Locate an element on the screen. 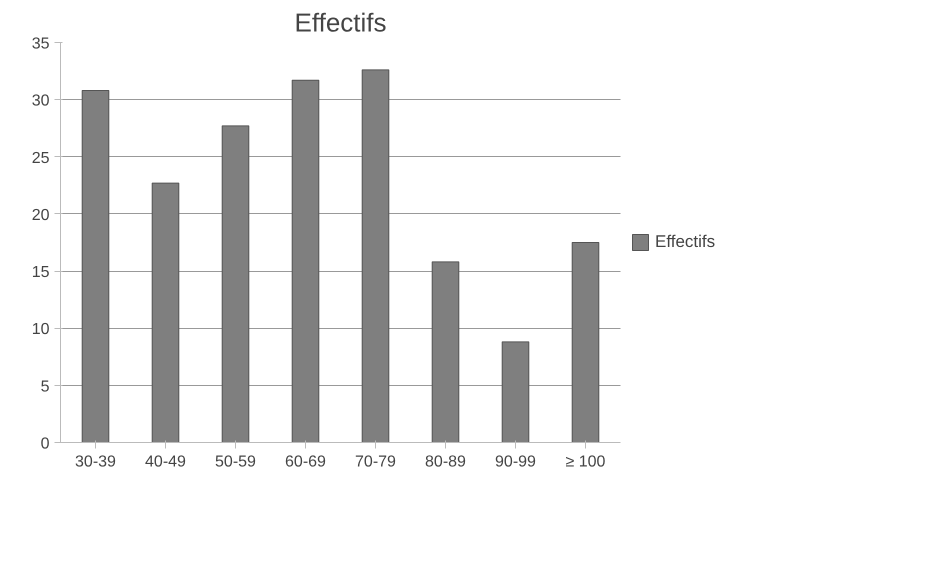 This screenshot has width=942, height=580. x-tick-label: 40-49 is located at coordinates (165, 462).